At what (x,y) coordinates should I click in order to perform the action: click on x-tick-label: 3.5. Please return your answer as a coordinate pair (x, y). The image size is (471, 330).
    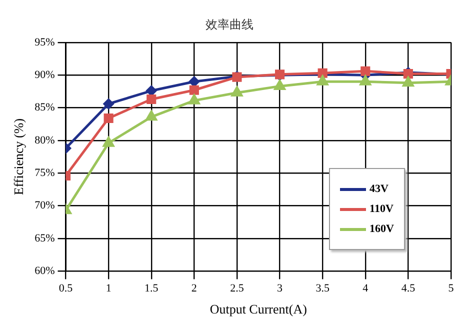
    Looking at the image, I should click on (323, 288).